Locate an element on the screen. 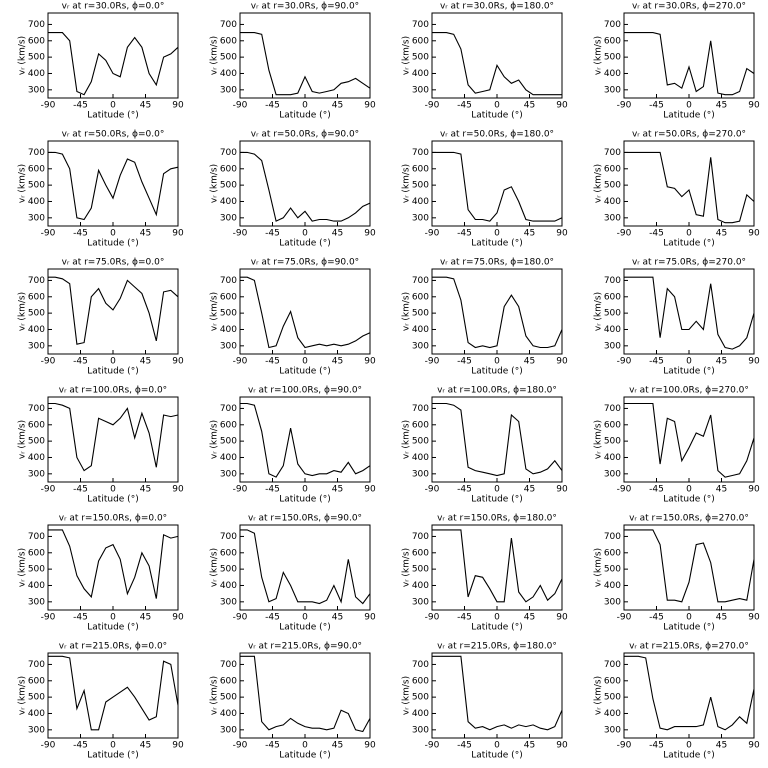 The image size is (768, 768). chart-title: vᵣ at r=50.0Rs, ϕ=270.0° is located at coordinates (689, 135).